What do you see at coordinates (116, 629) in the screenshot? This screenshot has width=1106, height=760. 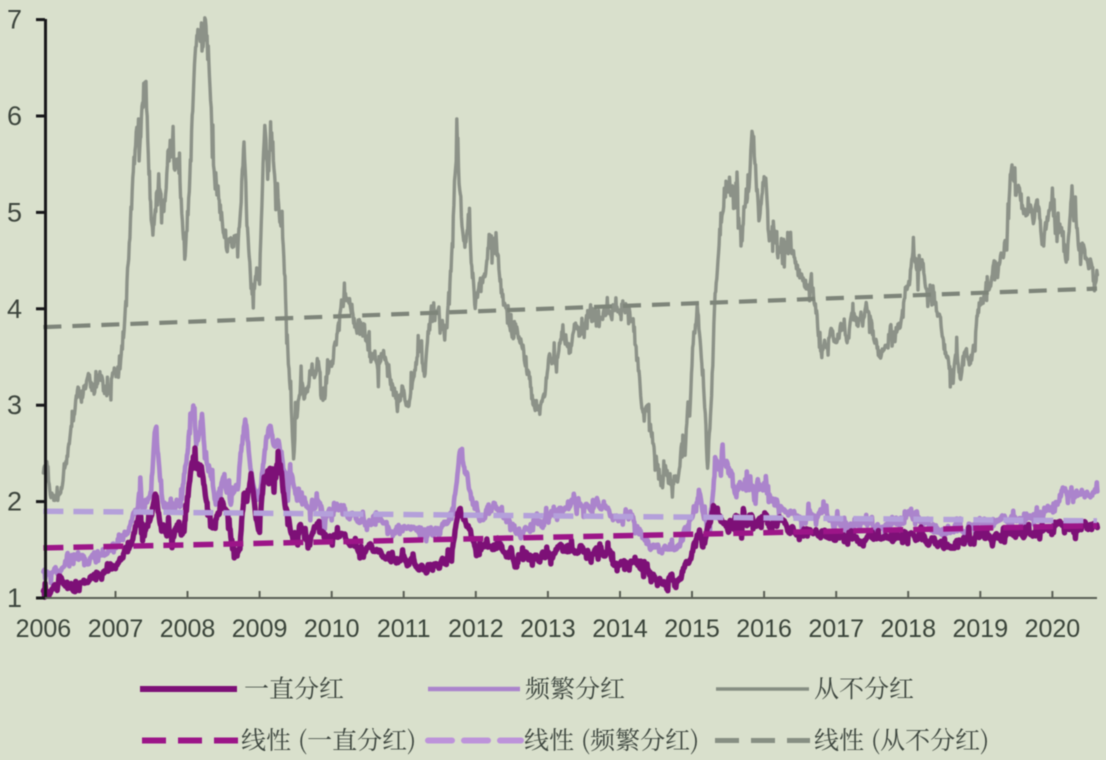 I see `svg-text: 2007` at bounding box center [116, 629].